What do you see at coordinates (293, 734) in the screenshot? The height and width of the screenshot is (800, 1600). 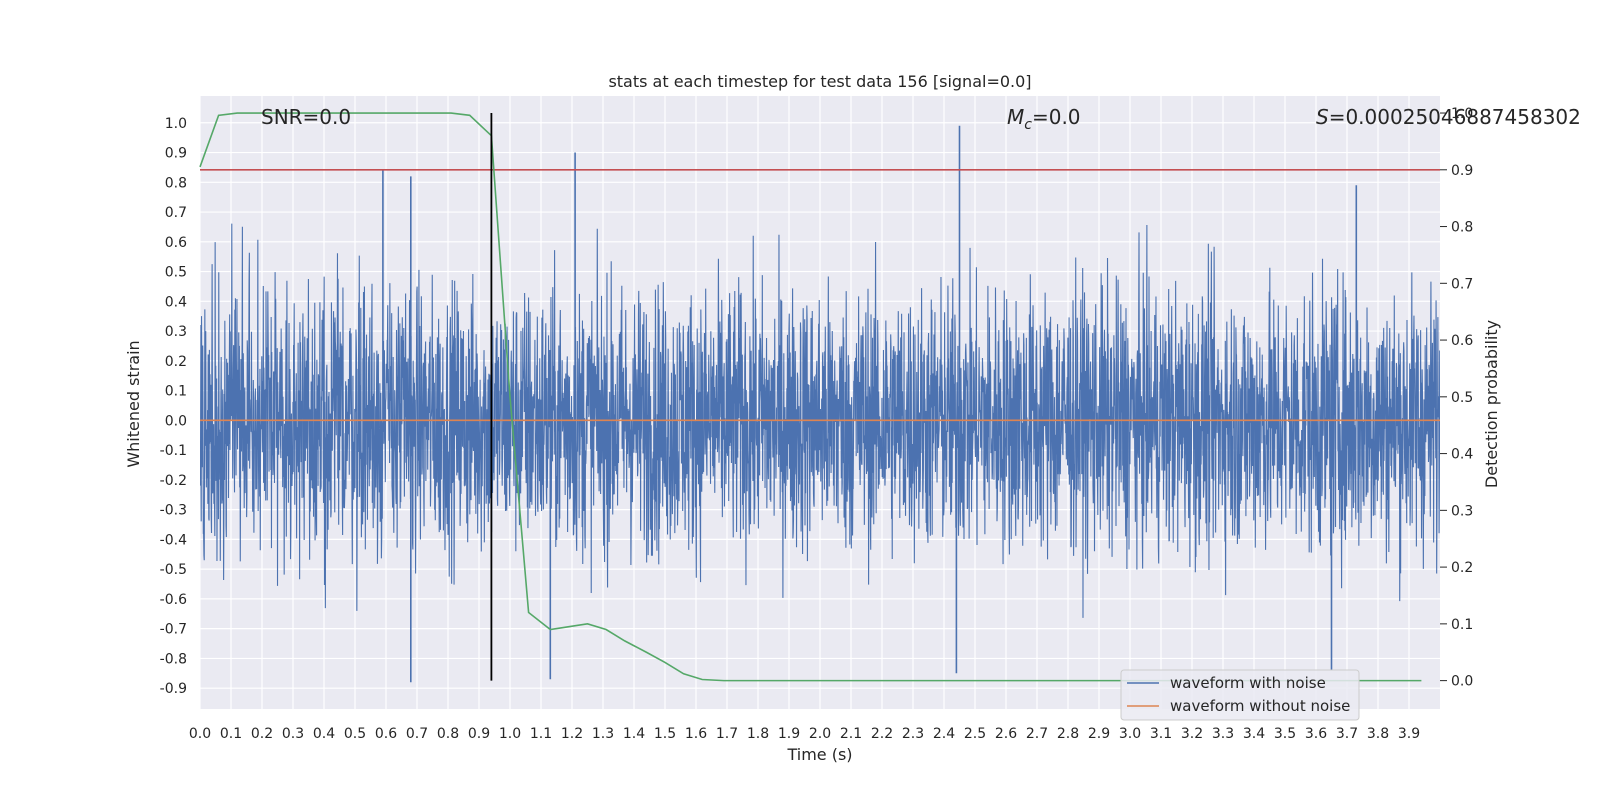 I see `x-tick-label: 0.3` at bounding box center [293, 734].